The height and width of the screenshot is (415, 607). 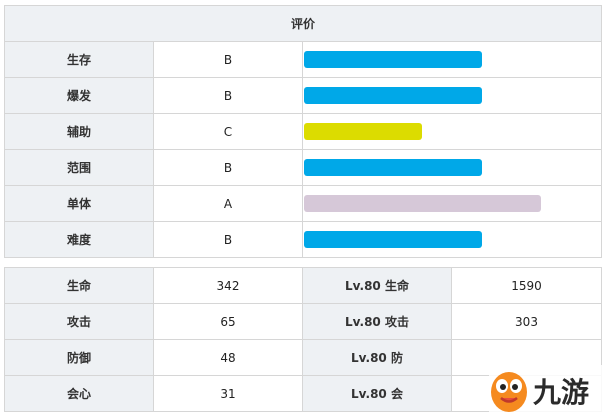 I want to click on rating-row: 爆发 B, so click(x=303, y=95).